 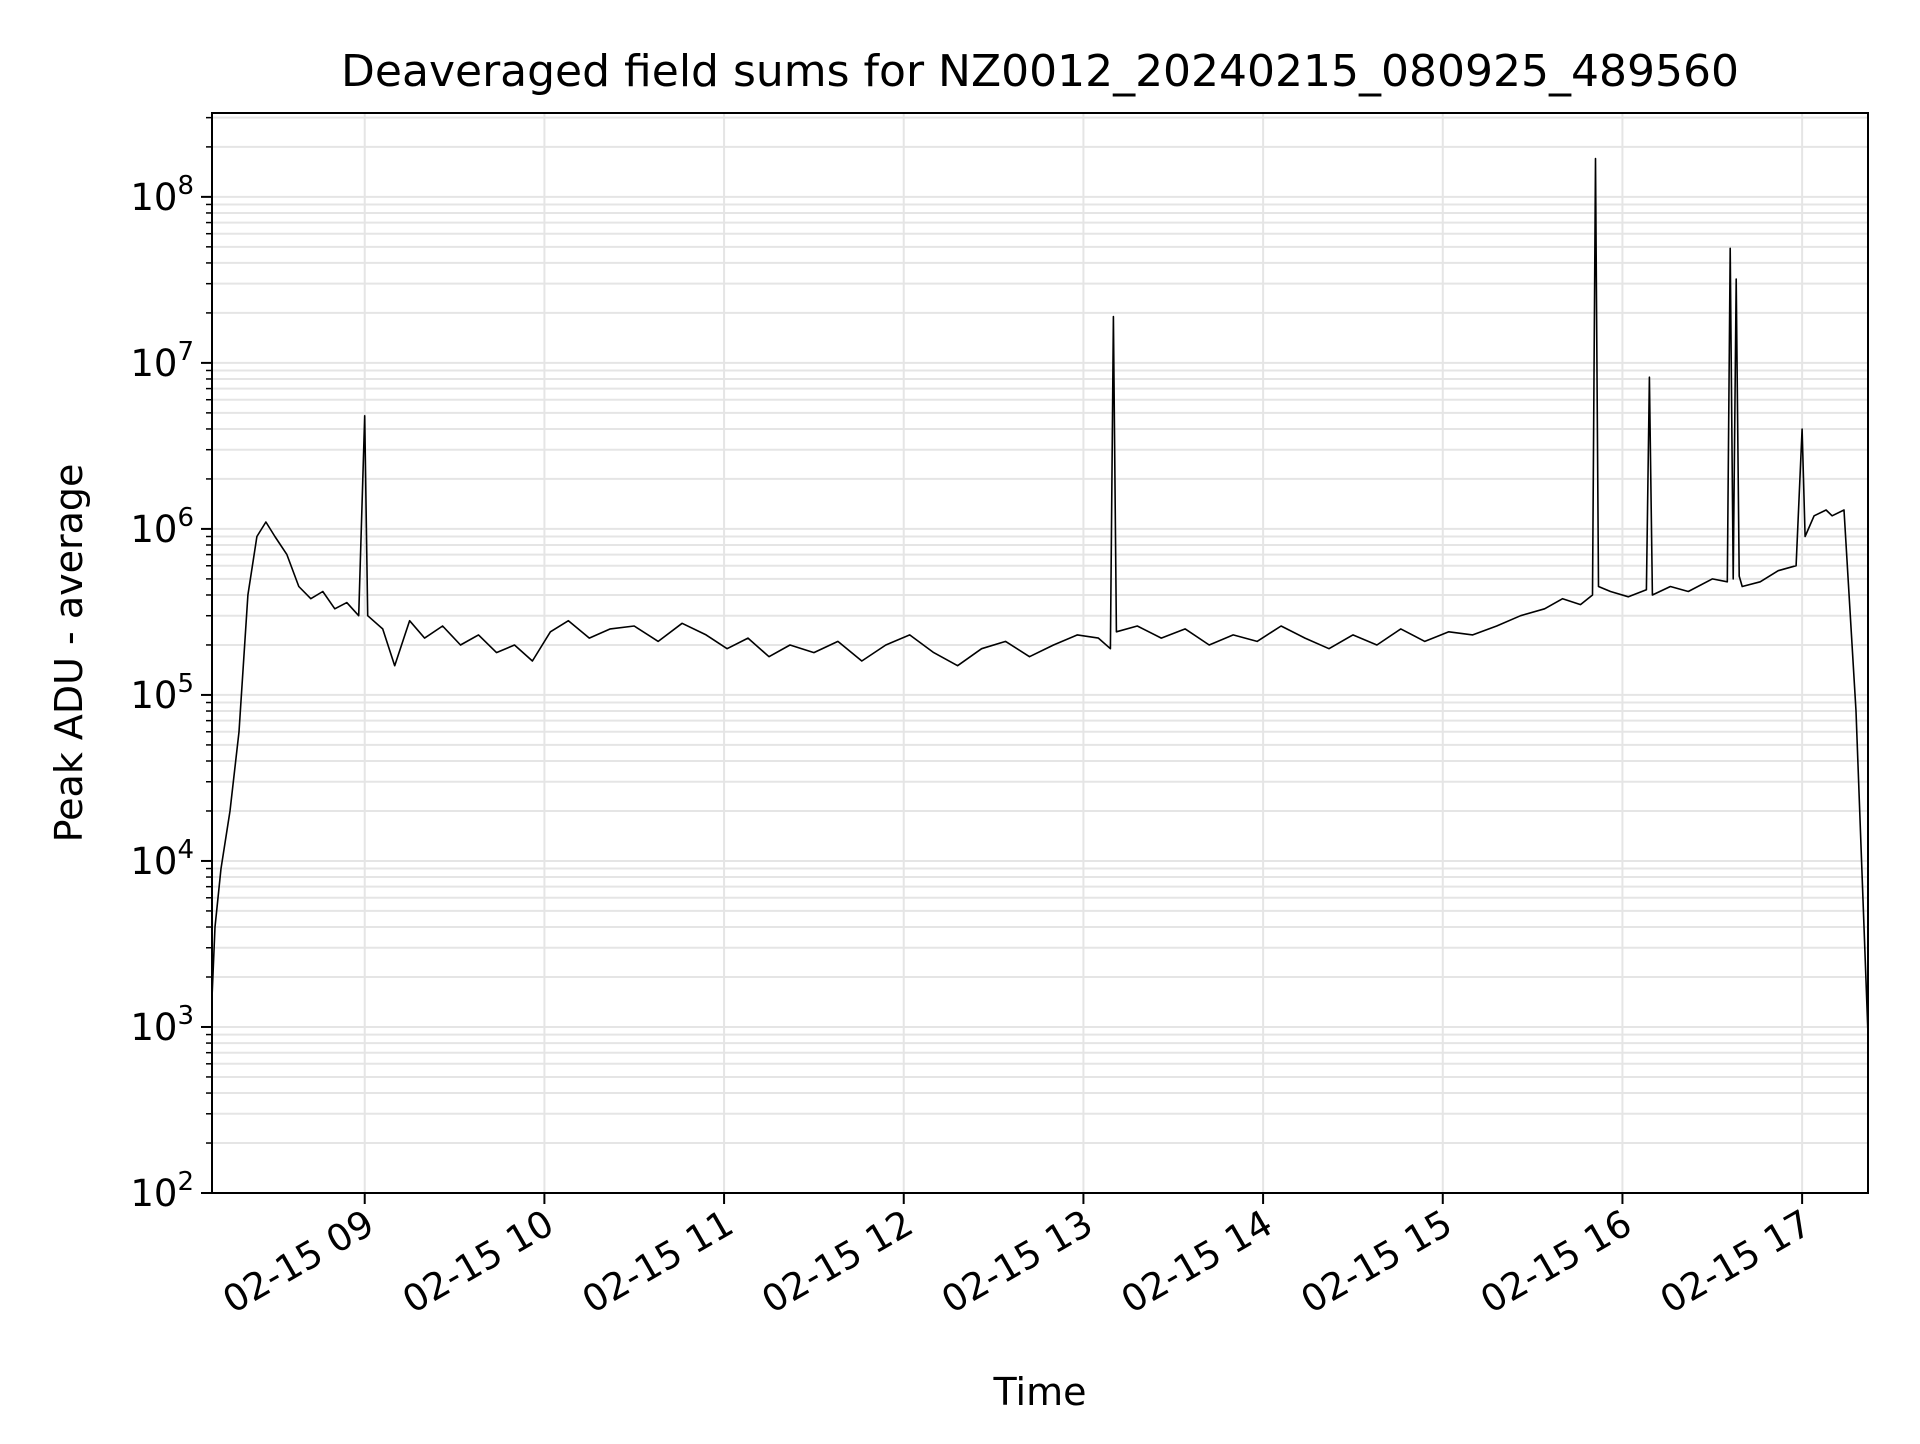 I want to click on y-tick-exponent: 3, so click(x=185, y=1016).